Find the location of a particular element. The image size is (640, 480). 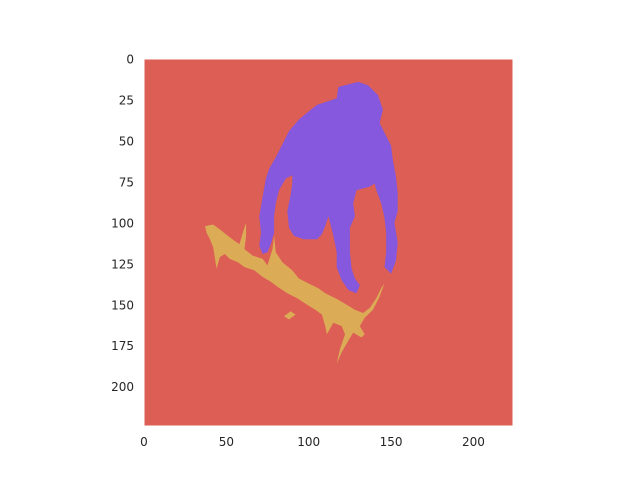

y-tick-label: 50 is located at coordinates (126, 141).